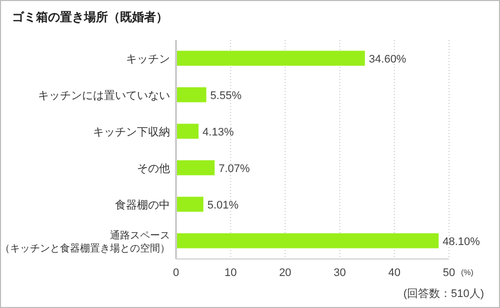 This screenshot has height=308, width=500. Describe the element at coordinates (340, 273) in the screenshot. I see `x-tick-label: 30` at that location.